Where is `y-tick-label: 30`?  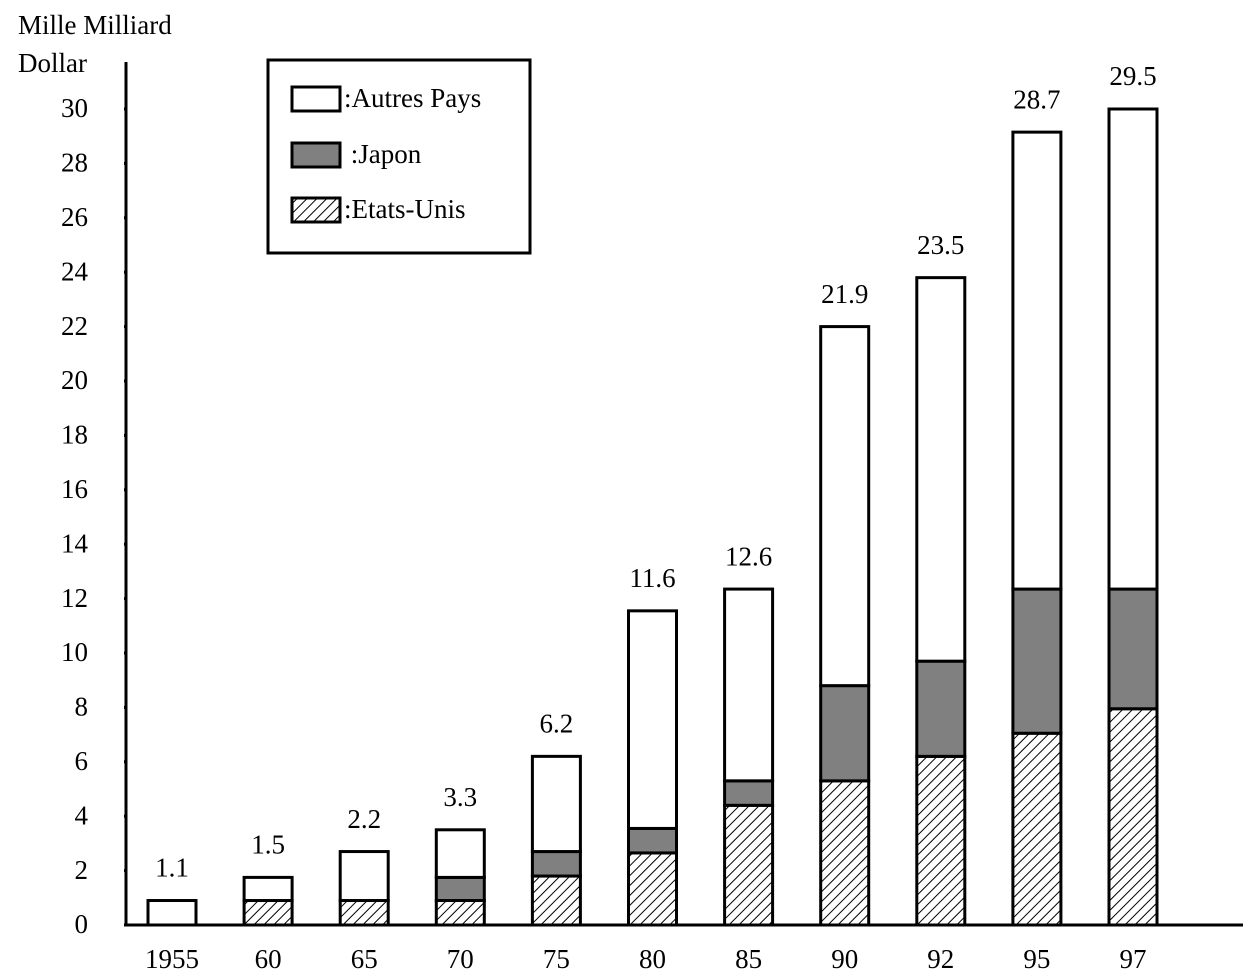 y-tick-label: 30 is located at coordinates (74, 108).